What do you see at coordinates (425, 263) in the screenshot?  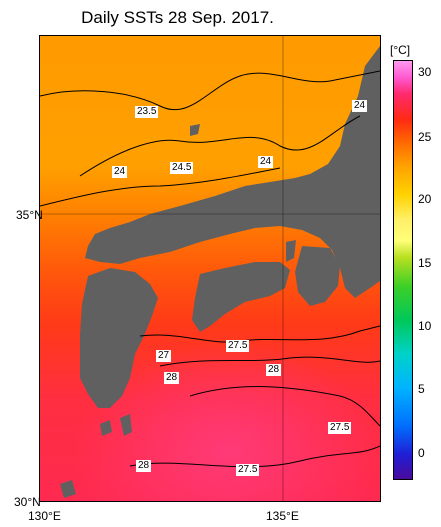 I see `colorbar-tick: 15` at bounding box center [425, 263].